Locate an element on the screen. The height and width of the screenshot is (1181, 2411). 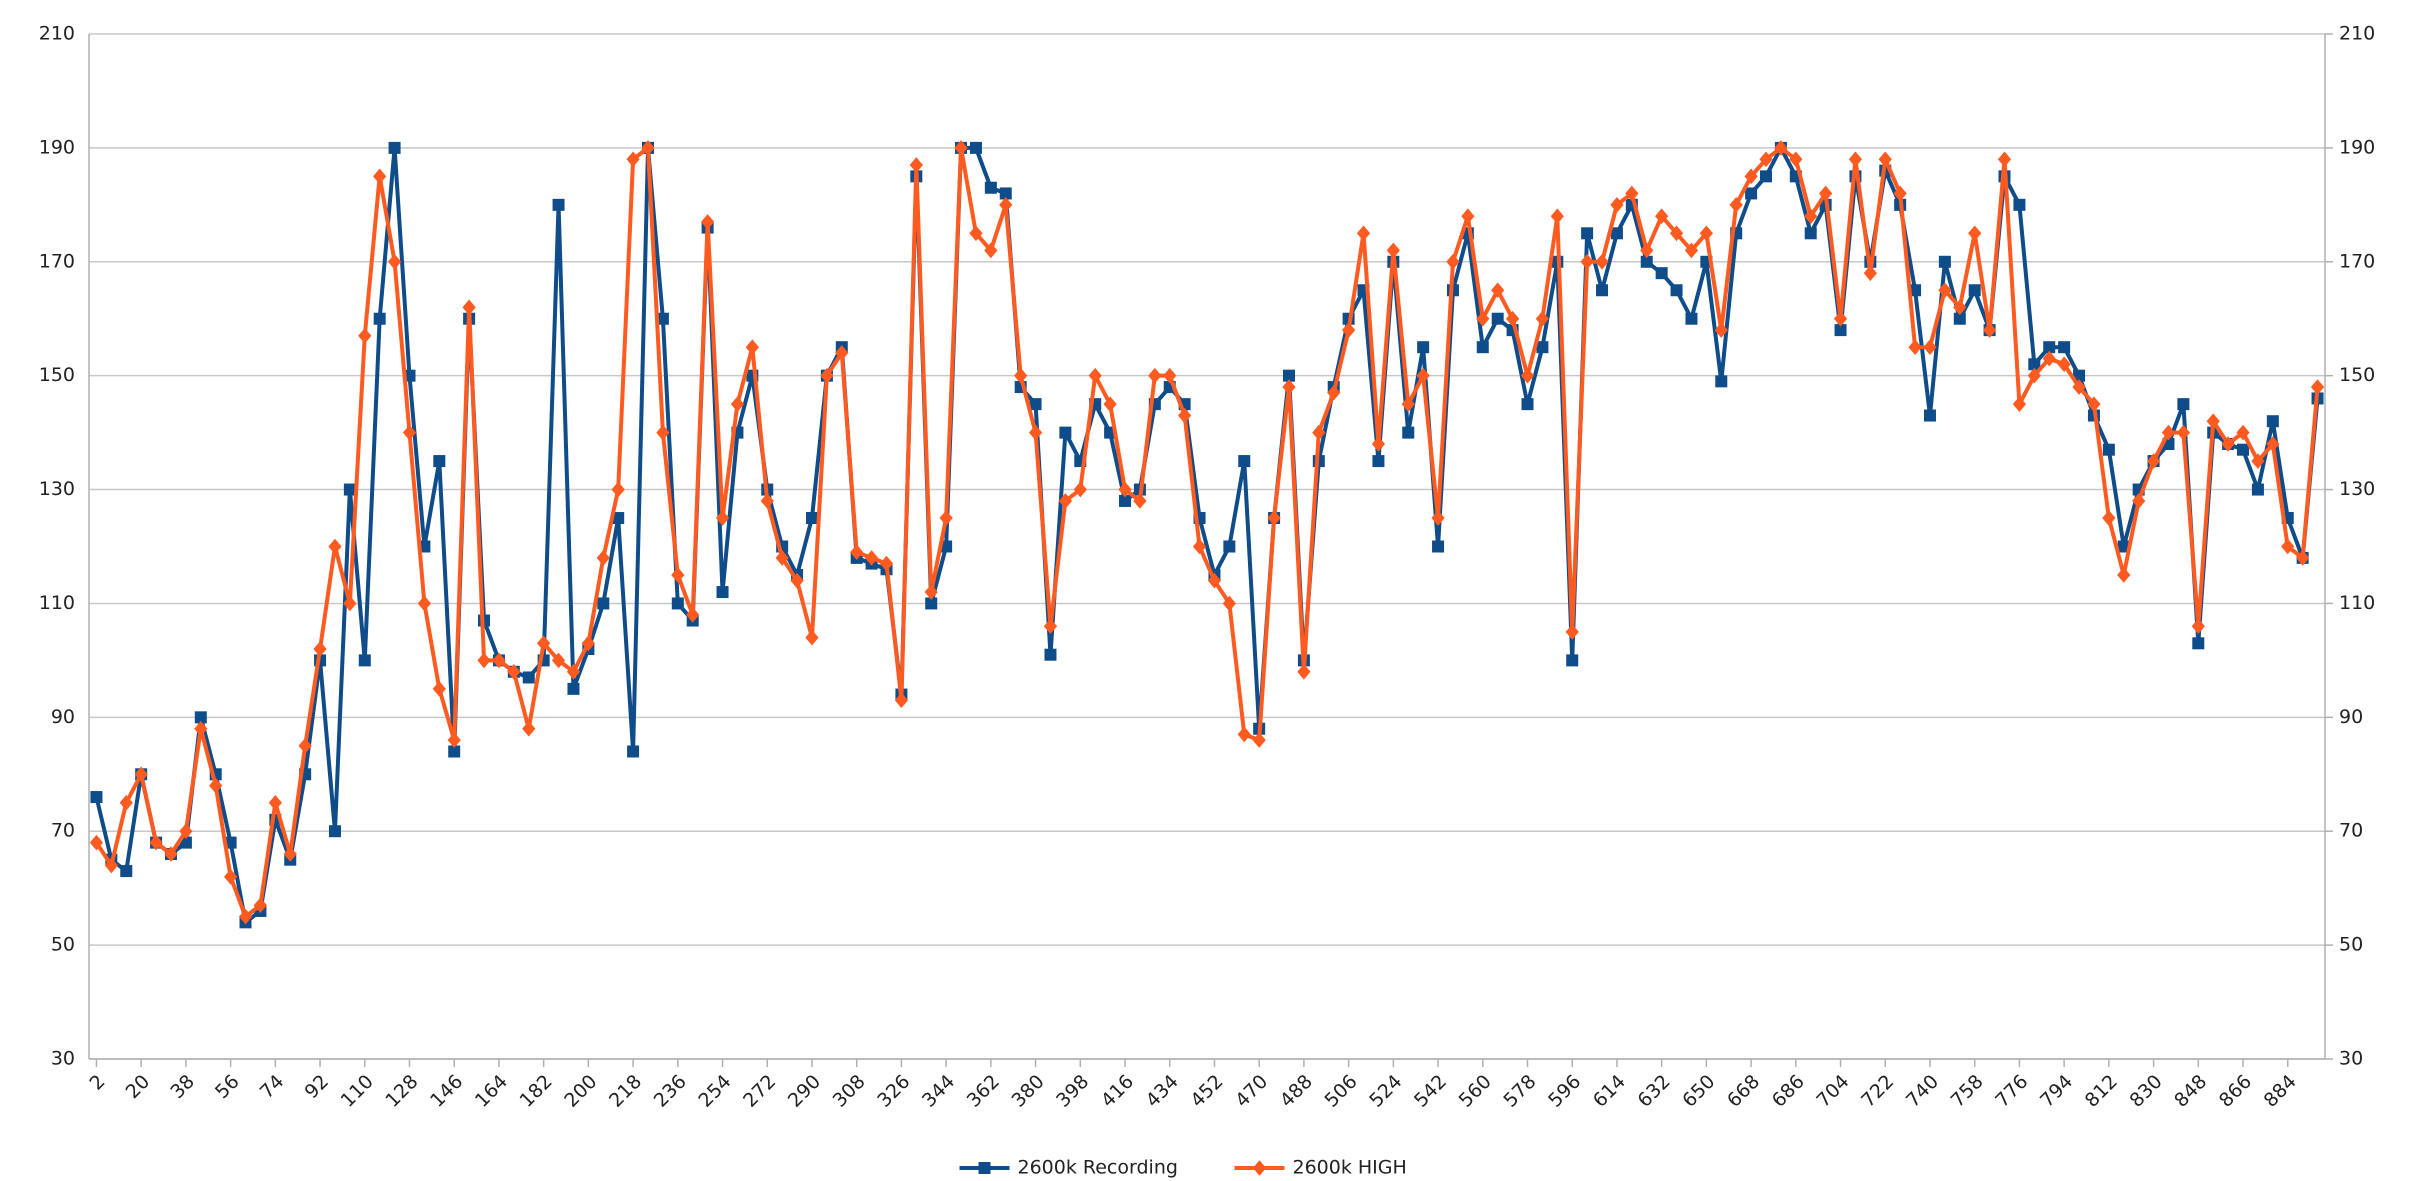
x-tick-label: 614 is located at coordinates (1609, 1091).